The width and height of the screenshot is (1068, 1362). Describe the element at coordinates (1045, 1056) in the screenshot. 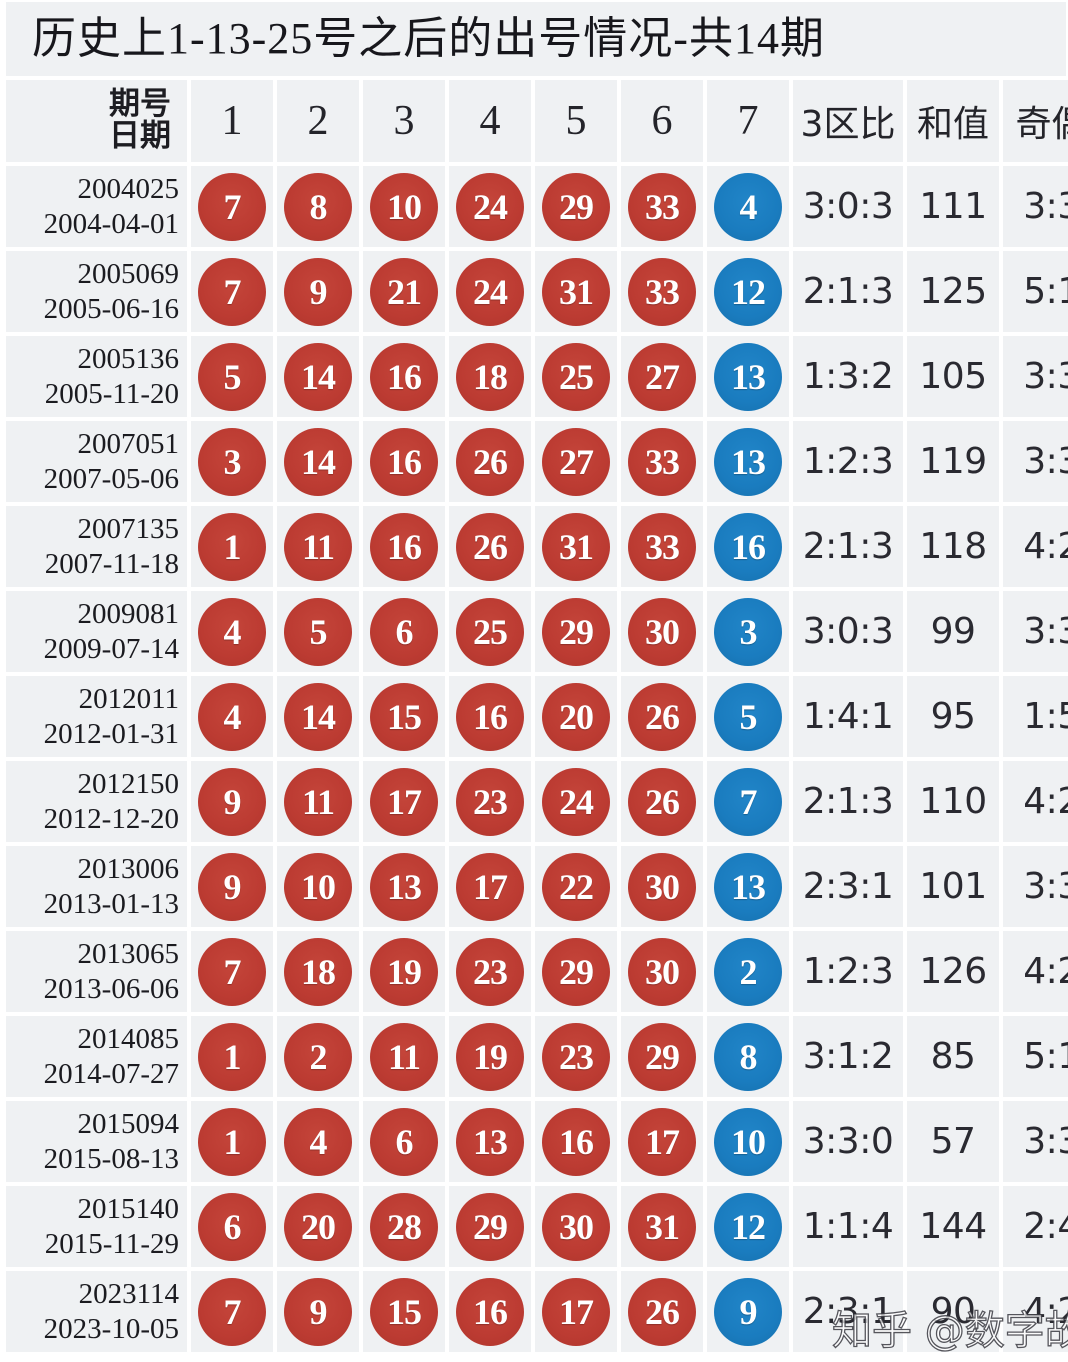

I see `odd-even-value: 5:1` at that location.